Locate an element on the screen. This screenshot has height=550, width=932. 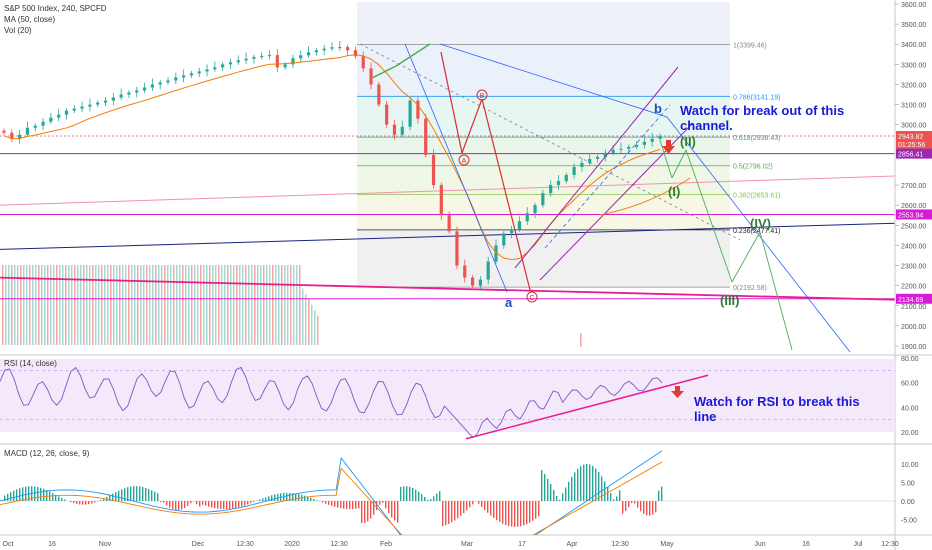
down-arrow-icon is located at coordinates (668, 147).